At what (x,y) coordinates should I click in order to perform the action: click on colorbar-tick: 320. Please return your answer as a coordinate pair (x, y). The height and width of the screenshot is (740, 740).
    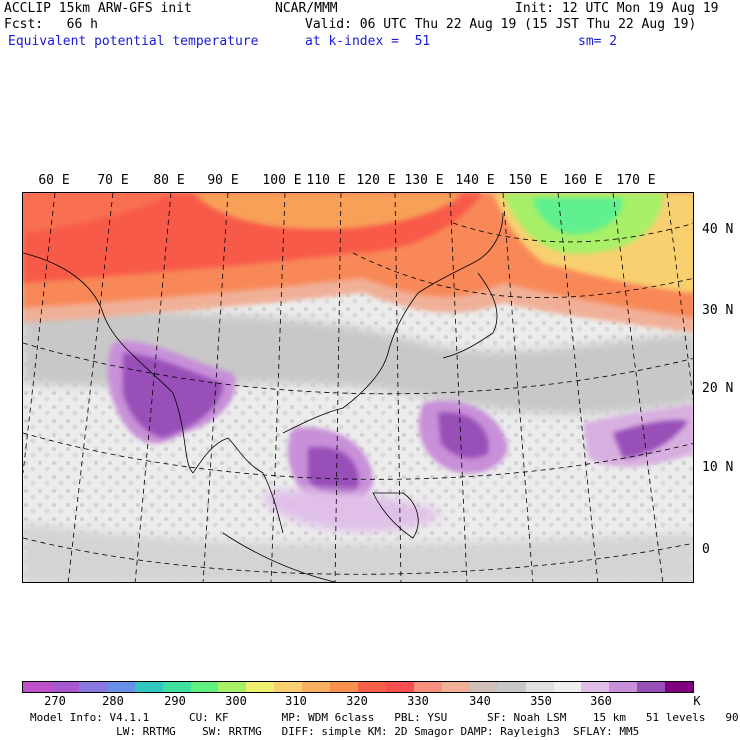
    Looking at the image, I should click on (357, 701).